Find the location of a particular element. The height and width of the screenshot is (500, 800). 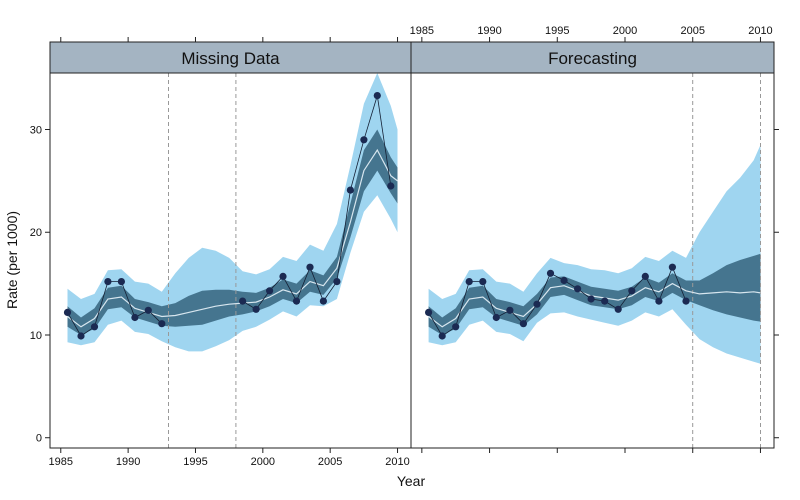

panel-title-missing-data: Missing Data is located at coordinates (230, 58).